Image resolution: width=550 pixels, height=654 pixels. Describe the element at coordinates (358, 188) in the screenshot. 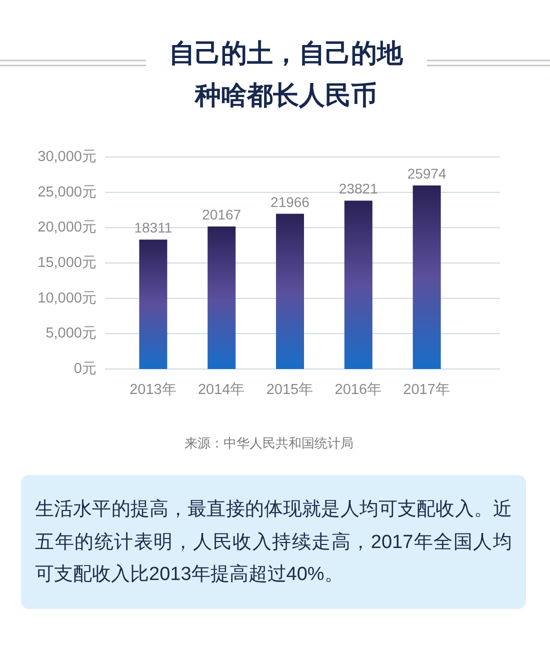

I see `data-label: 23821` at that location.